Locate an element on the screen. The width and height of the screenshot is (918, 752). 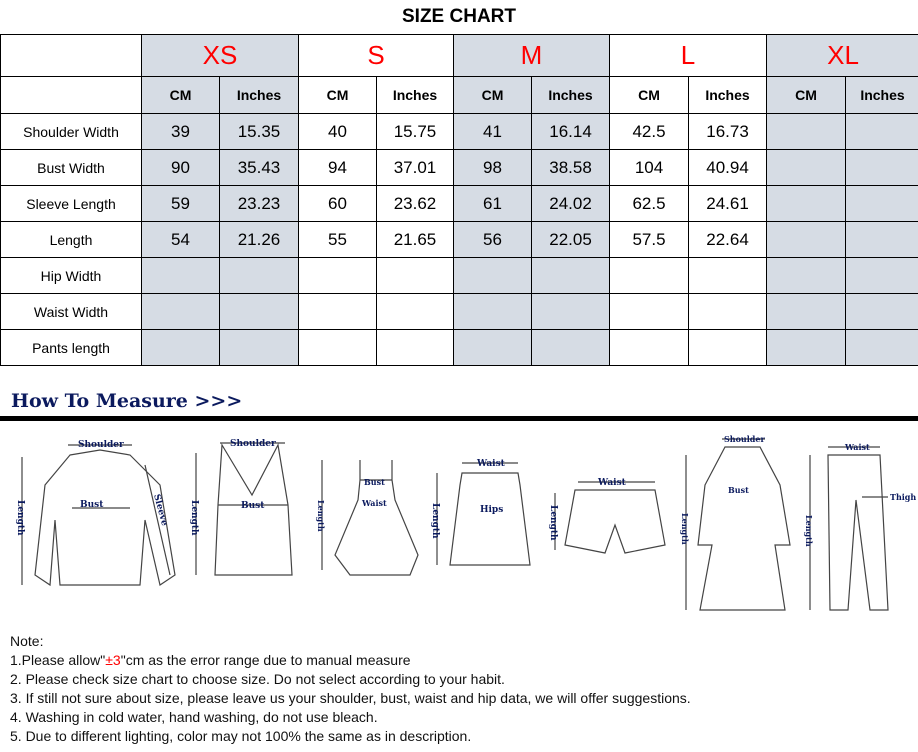
cell-value: 24.02 is located at coordinates (570, 203).